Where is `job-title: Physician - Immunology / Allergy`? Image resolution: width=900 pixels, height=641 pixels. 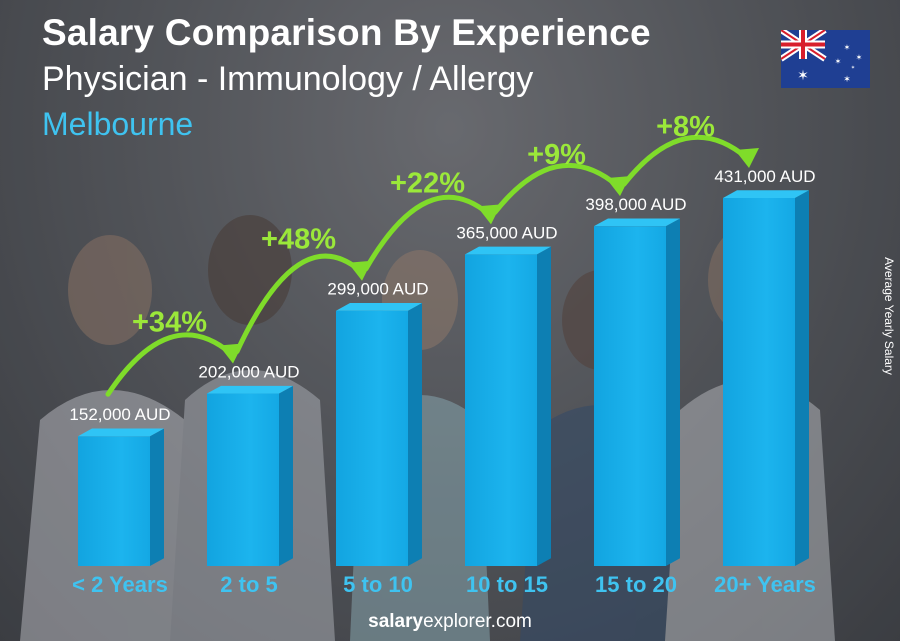 job-title: Physician - Immunology / Allergy is located at coordinates (288, 79).